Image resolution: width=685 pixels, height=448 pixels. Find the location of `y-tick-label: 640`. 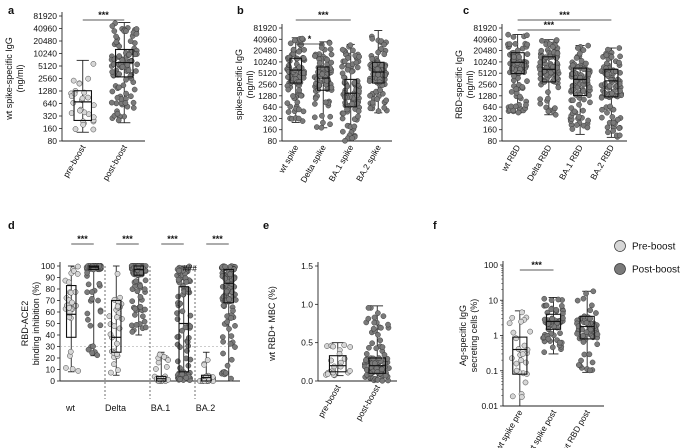

y-tick-label: 640 is located at coordinates (490, 107).